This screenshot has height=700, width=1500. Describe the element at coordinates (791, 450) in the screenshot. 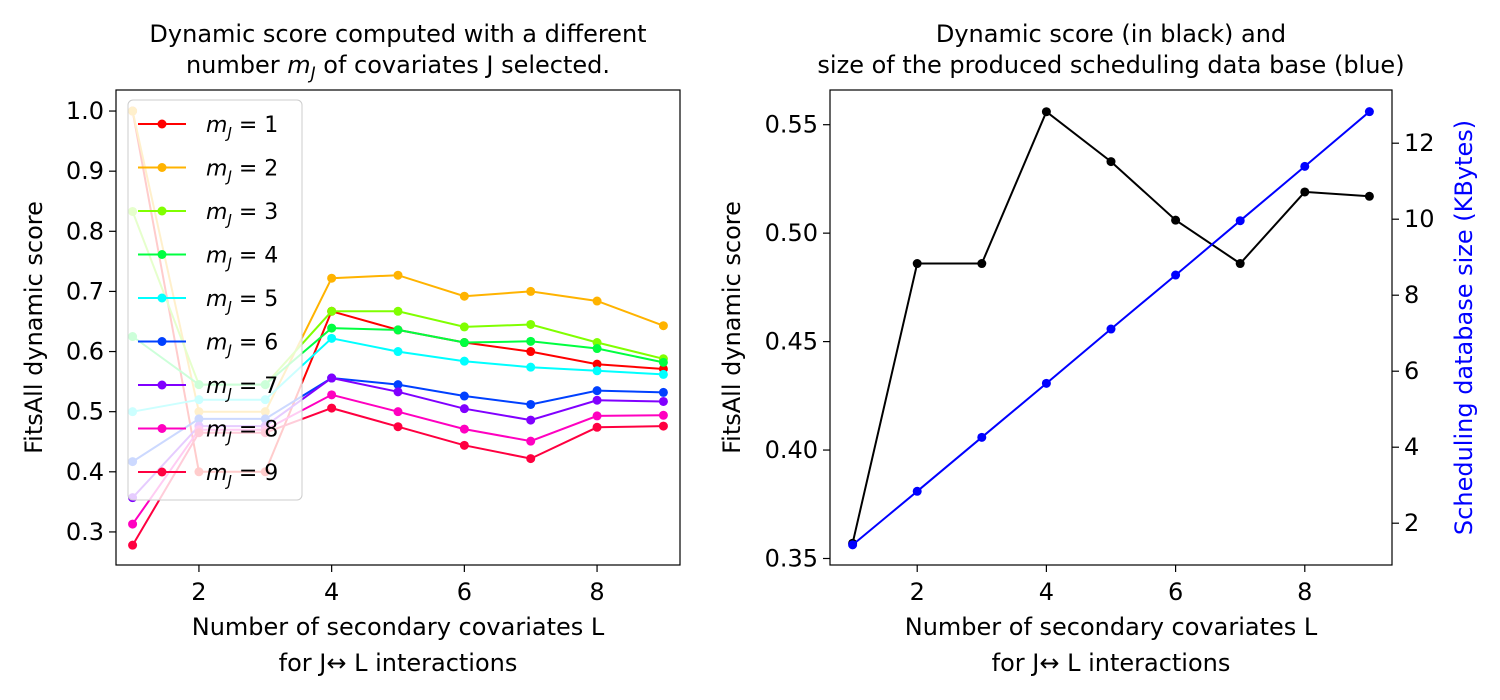

I see `right-y-tick-label: 0.40` at that location.